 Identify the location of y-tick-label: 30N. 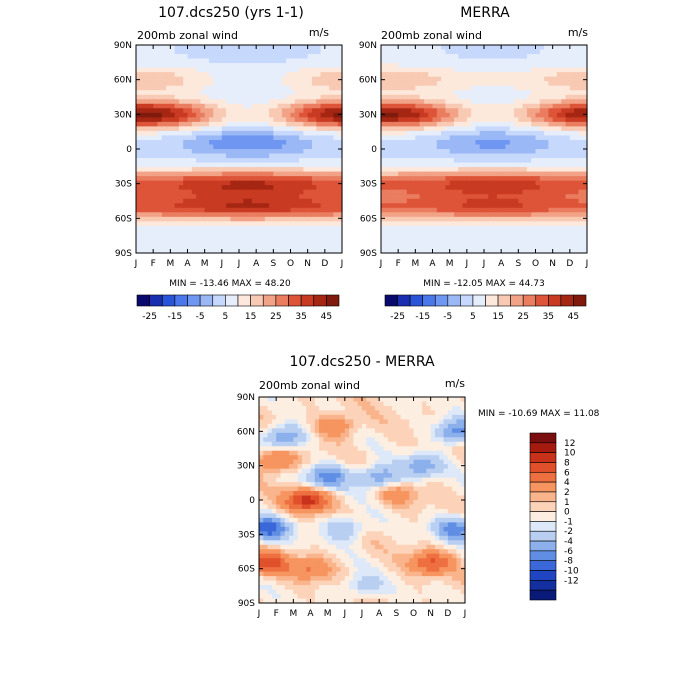
(368, 115).